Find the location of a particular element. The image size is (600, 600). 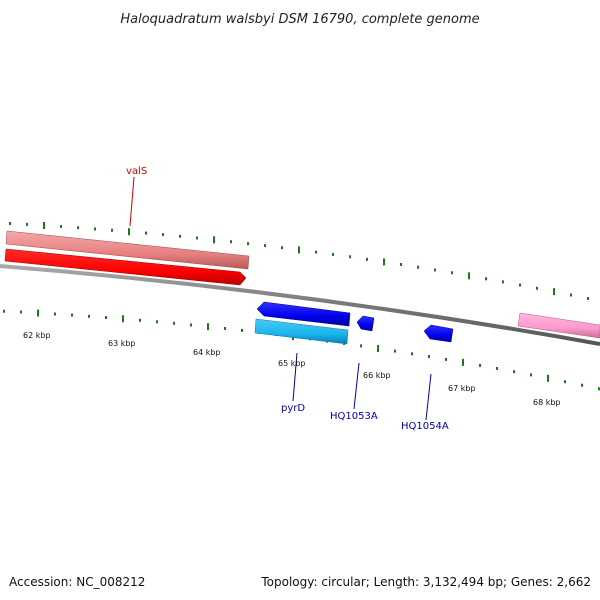

HQ1053A-label-leader is located at coordinates (356, 386).